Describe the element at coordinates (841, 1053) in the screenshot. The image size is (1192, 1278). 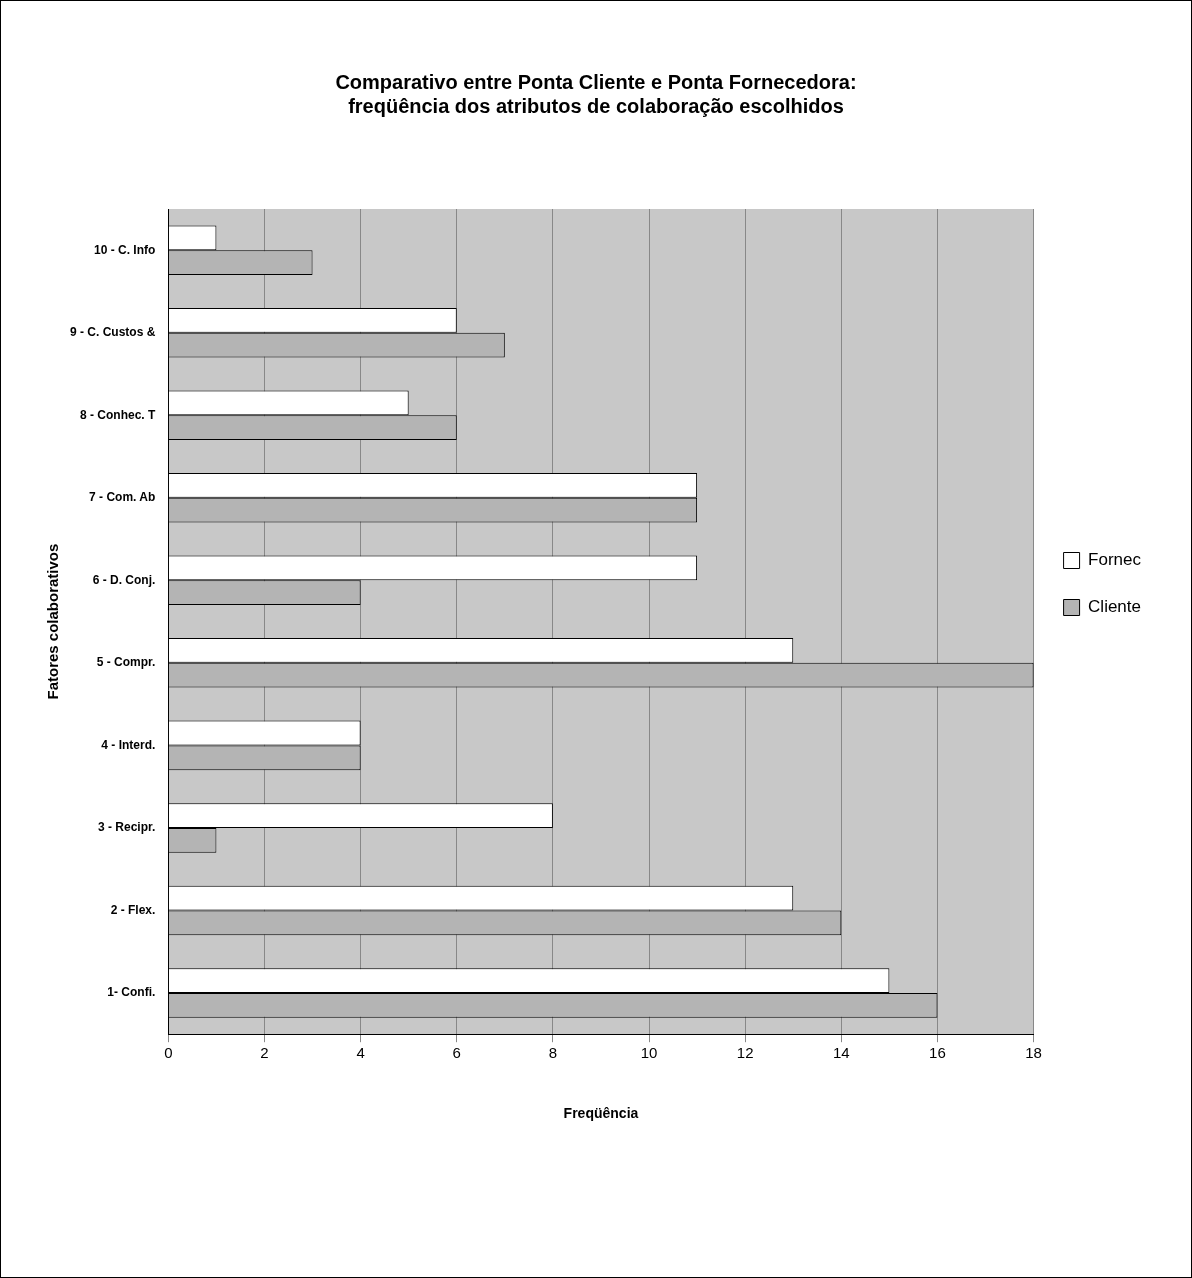
I see `x-tick-label: 14` at that location.